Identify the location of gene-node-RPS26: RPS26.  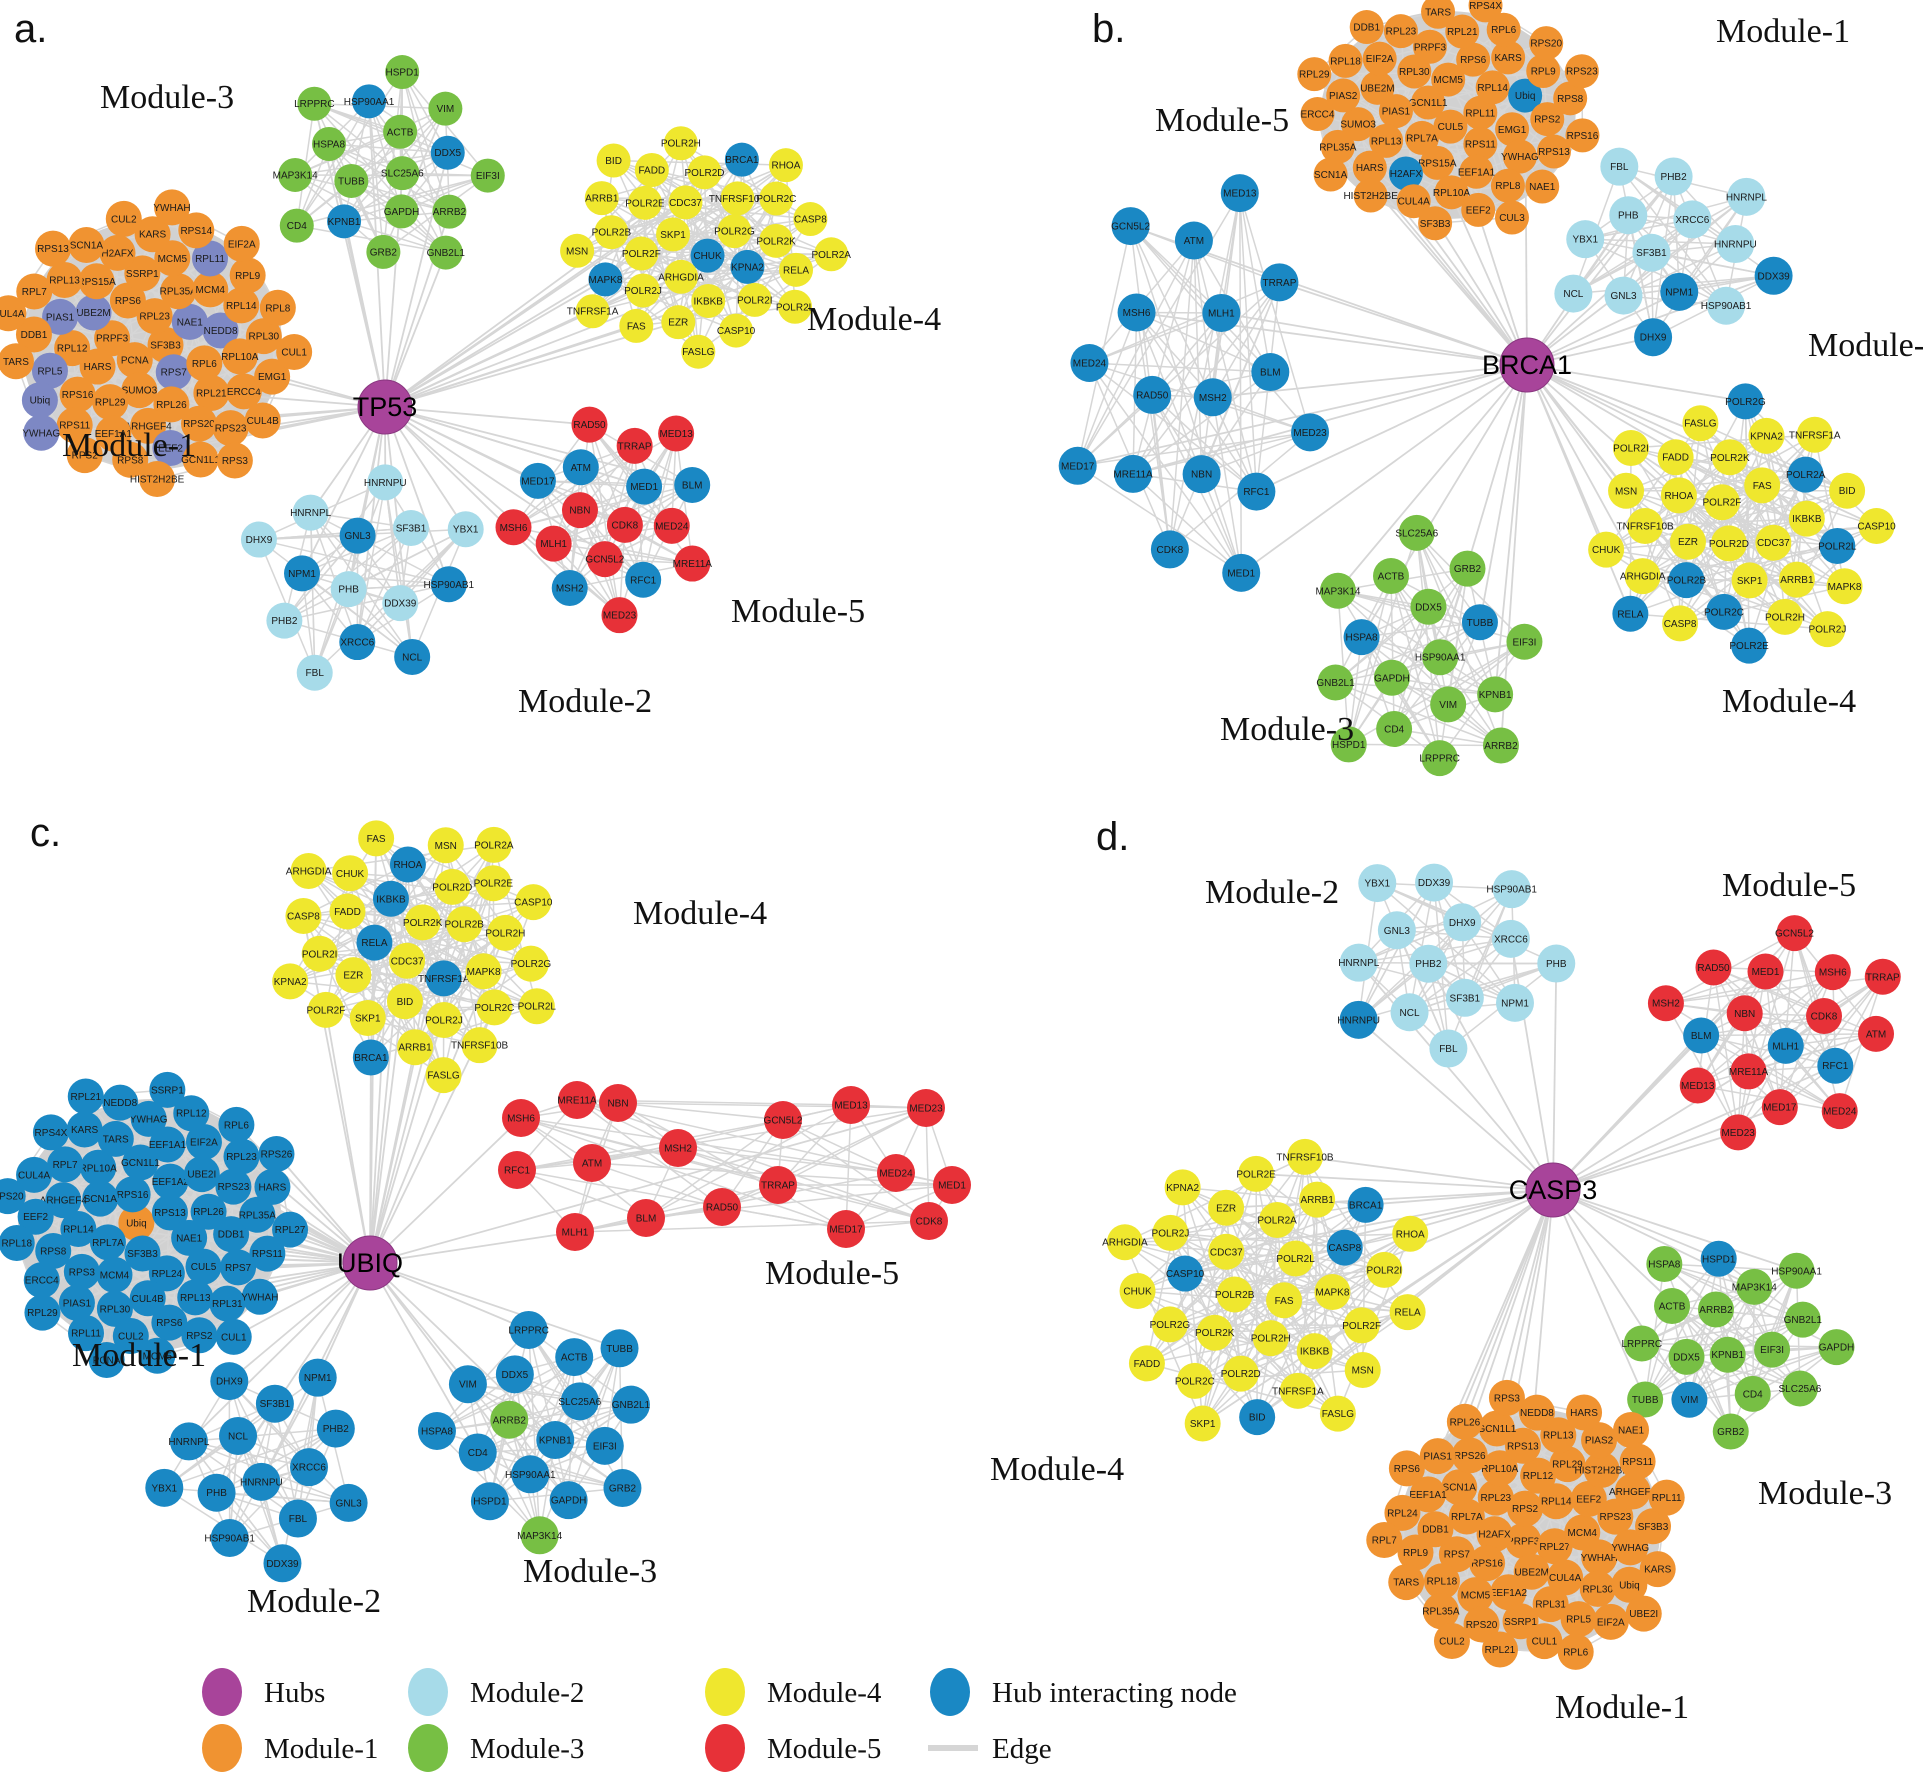
(1469, 1455).